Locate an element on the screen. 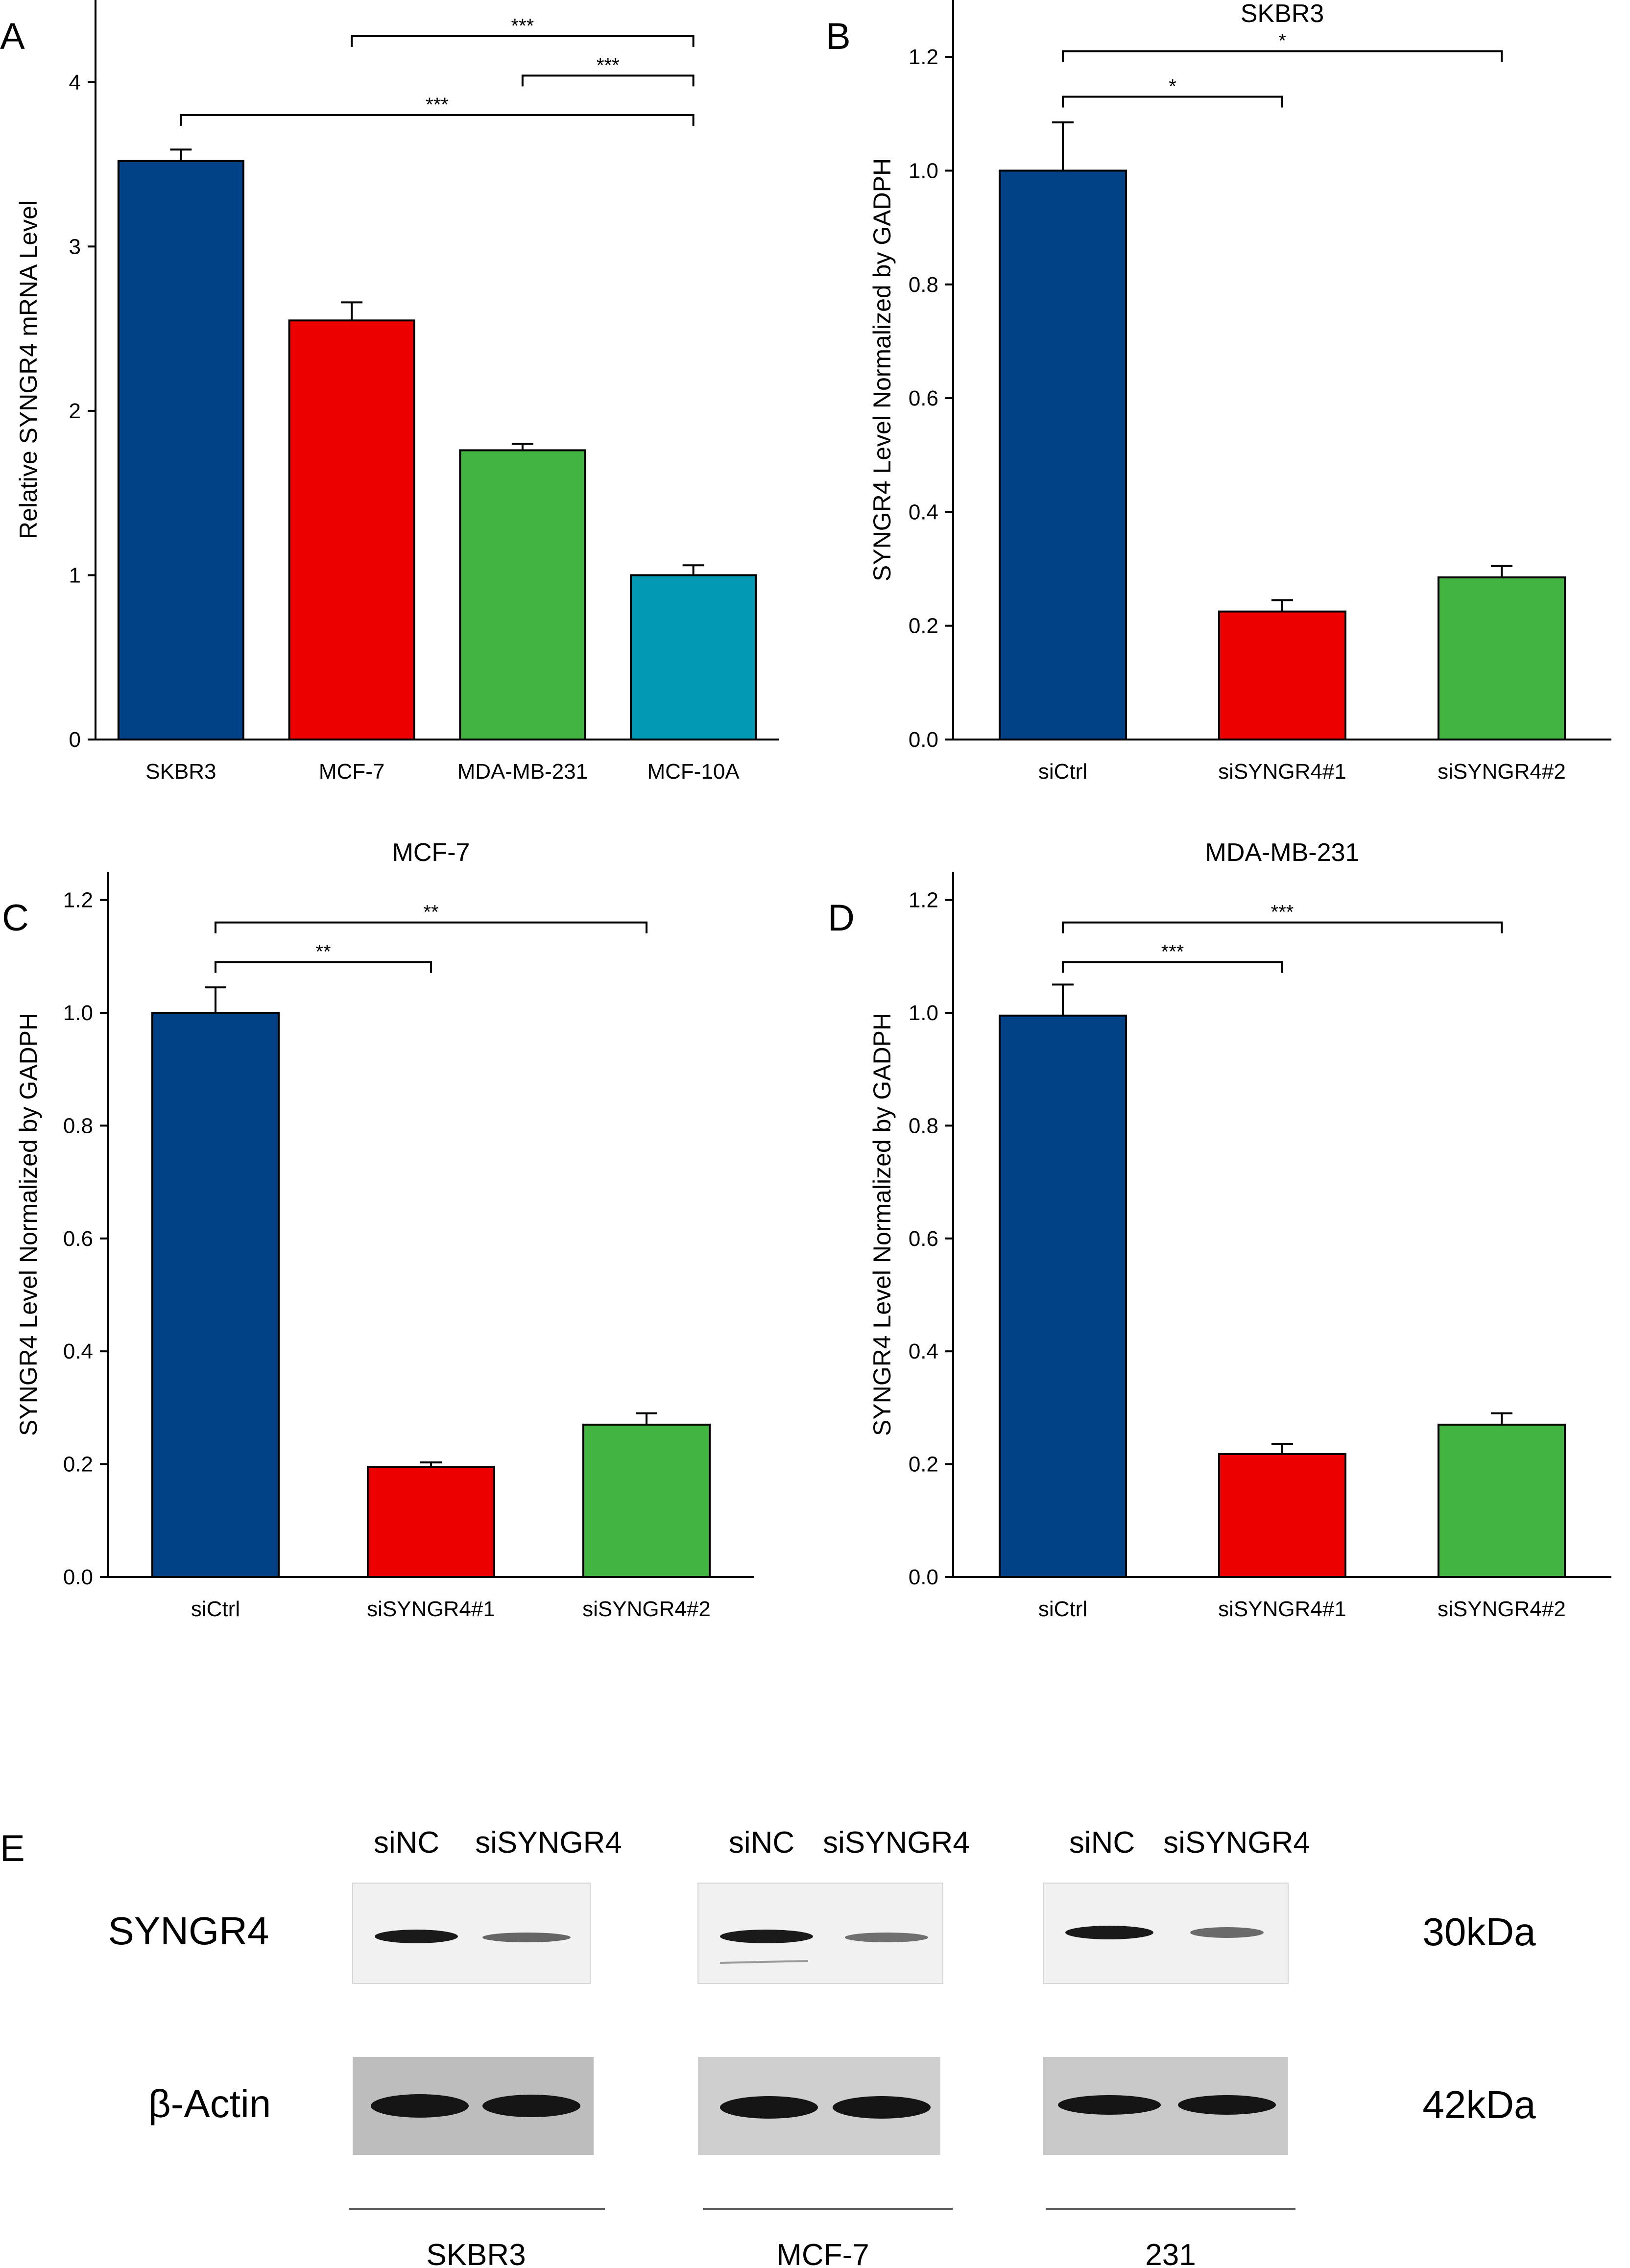  y-tick-label-d: 0.0 is located at coordinates (924, 1577).